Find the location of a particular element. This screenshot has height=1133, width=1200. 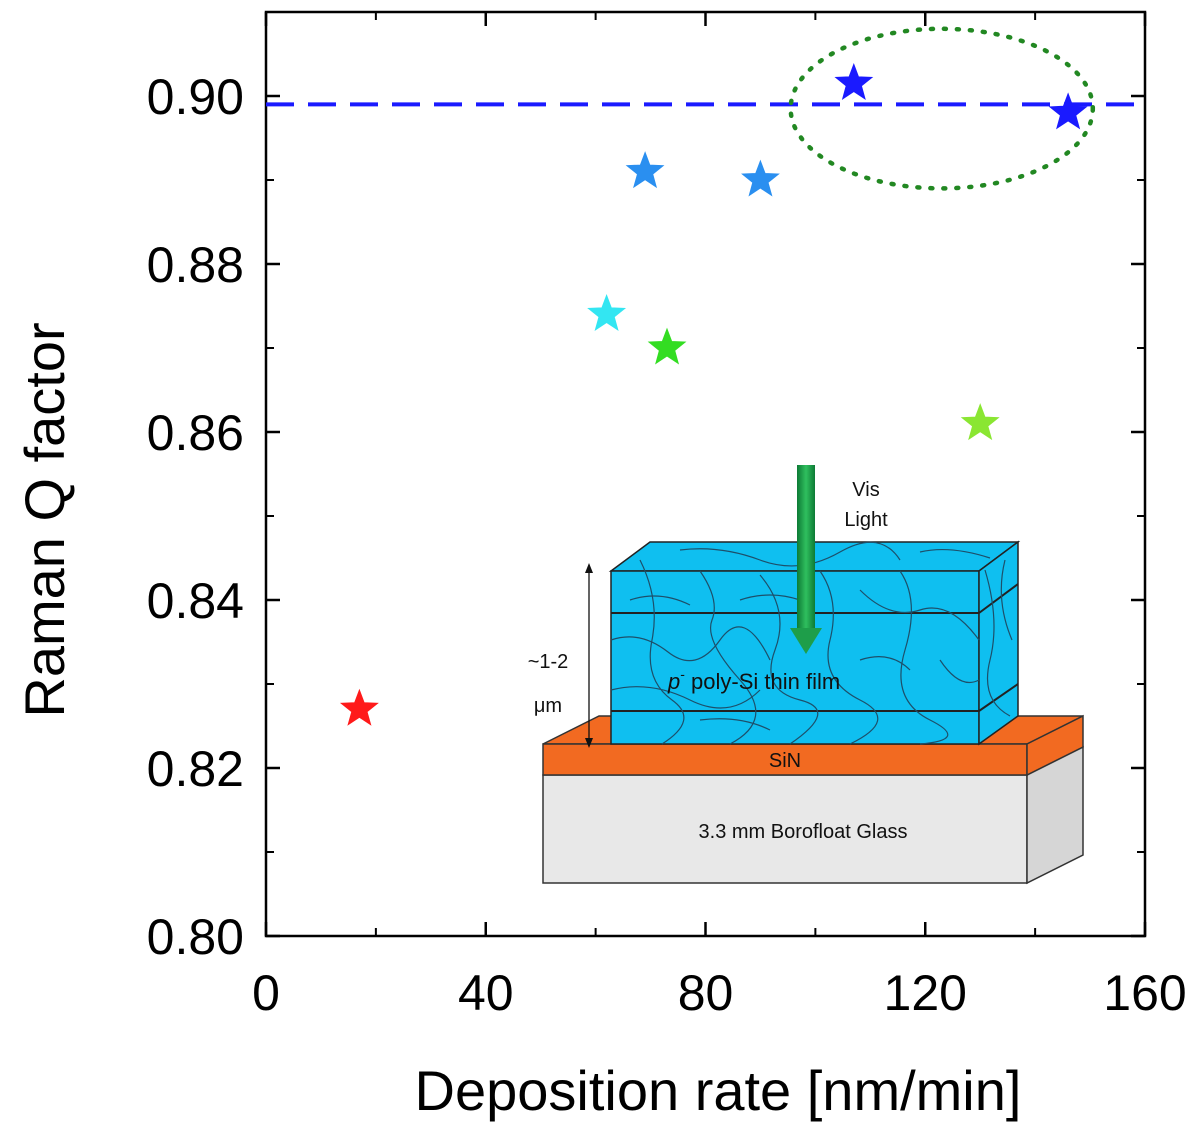

y-tick-label: 0.84 is located at coordinates (195, 601).